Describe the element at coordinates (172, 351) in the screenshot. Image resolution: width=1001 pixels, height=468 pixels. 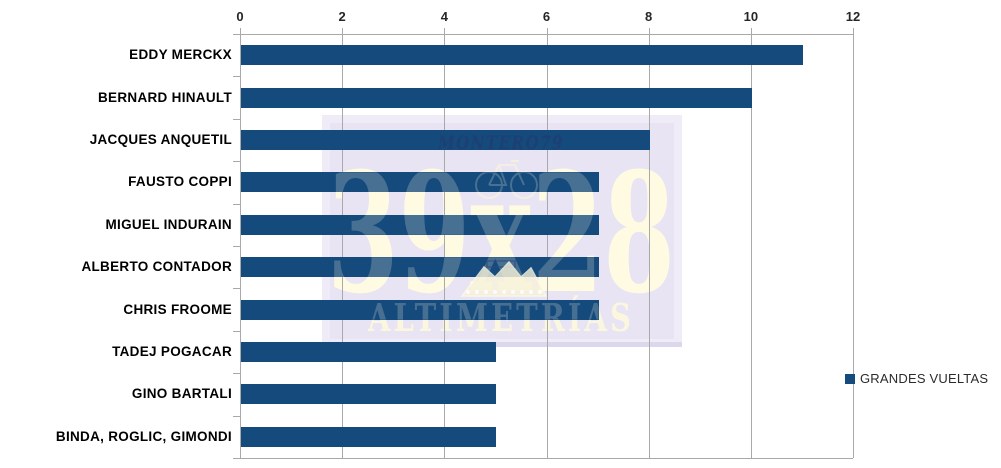
I see `category-label: TADEJ POGACAR` at that location.